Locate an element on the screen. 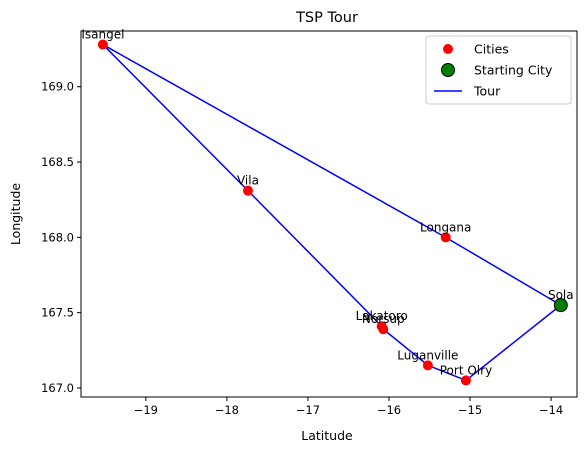 The height and width of the screenshot is (457, 585). legend-label: Starting City is located at coordinates (513, 70).